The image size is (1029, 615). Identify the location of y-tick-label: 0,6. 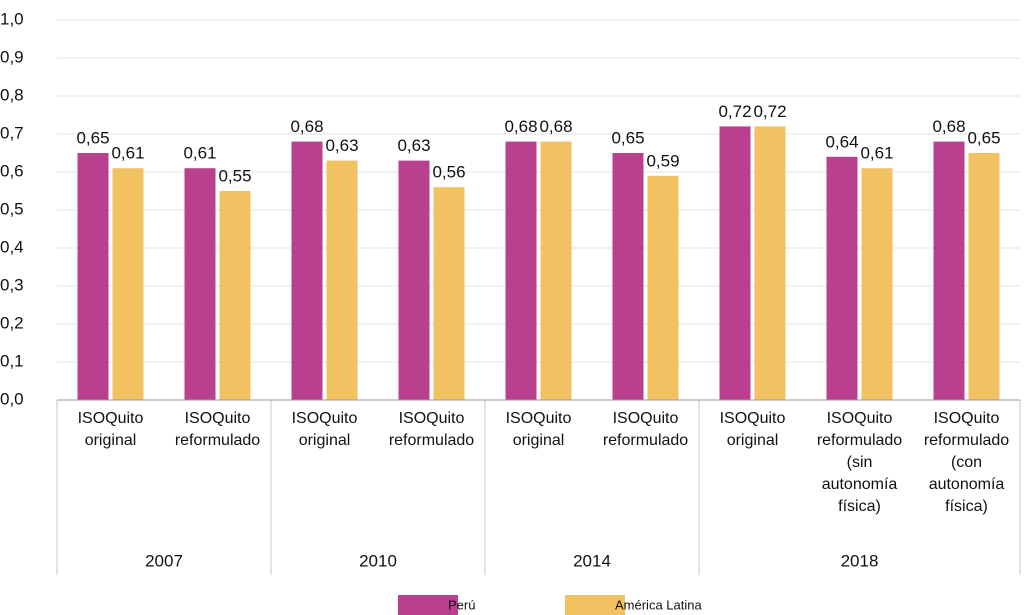
(12, 170).